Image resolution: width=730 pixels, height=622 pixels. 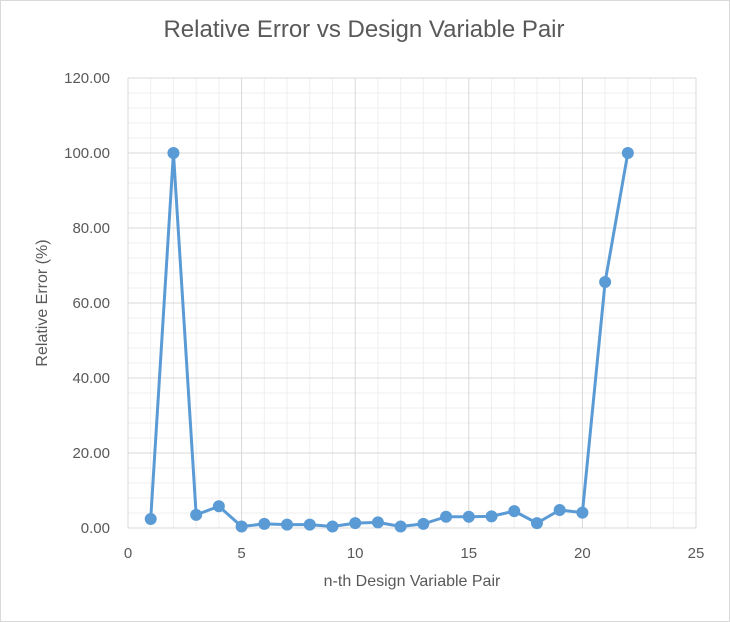 What do you see at coordinates (87, 78) in the screenshot?
I see `y-tick-label: 120.00` at bounding box center [87, 78].